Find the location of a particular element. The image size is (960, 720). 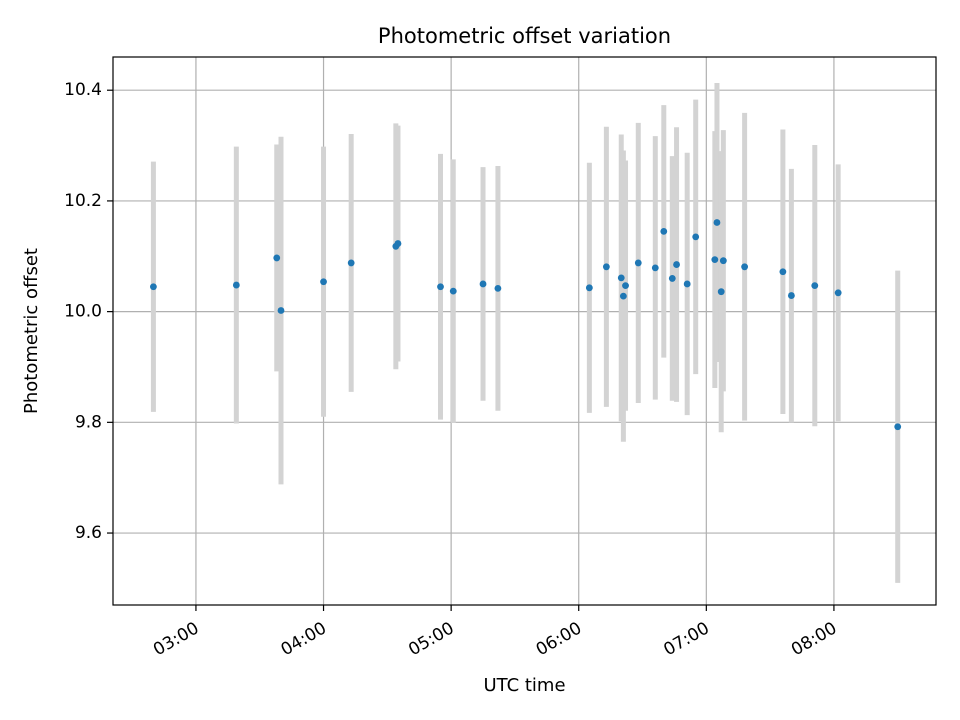

y-tick-label: 10.4 is located at coordinates (83, 90).